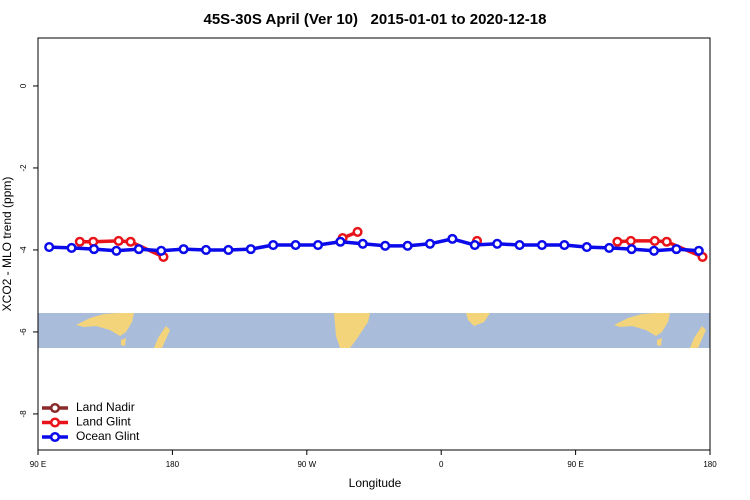 The image size is (750, 500). What do you see at coordinates (23, 414) in the screenshot?
I see `y-tick-label: -8` at bounding box center [23, 414].